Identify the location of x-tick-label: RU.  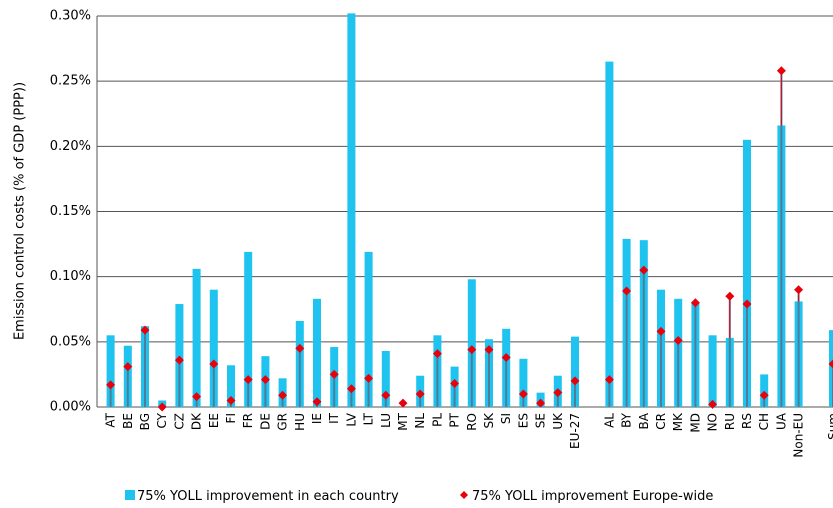
(730, 421).